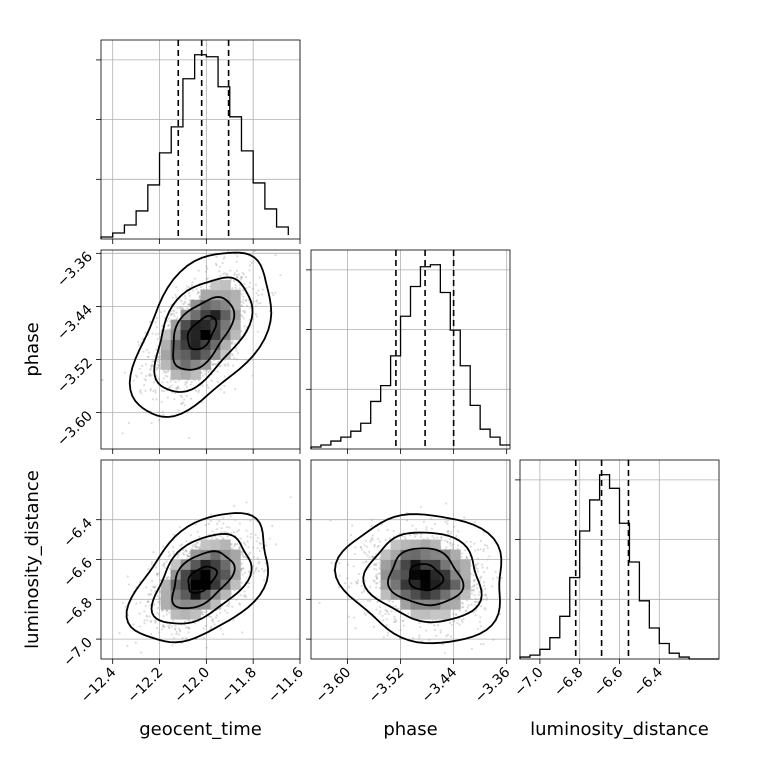  What do you see at coordinates (619, 567) in the screenshot?
I see `histogram-line-luminosity_distance` at bounding box center [619, 567].